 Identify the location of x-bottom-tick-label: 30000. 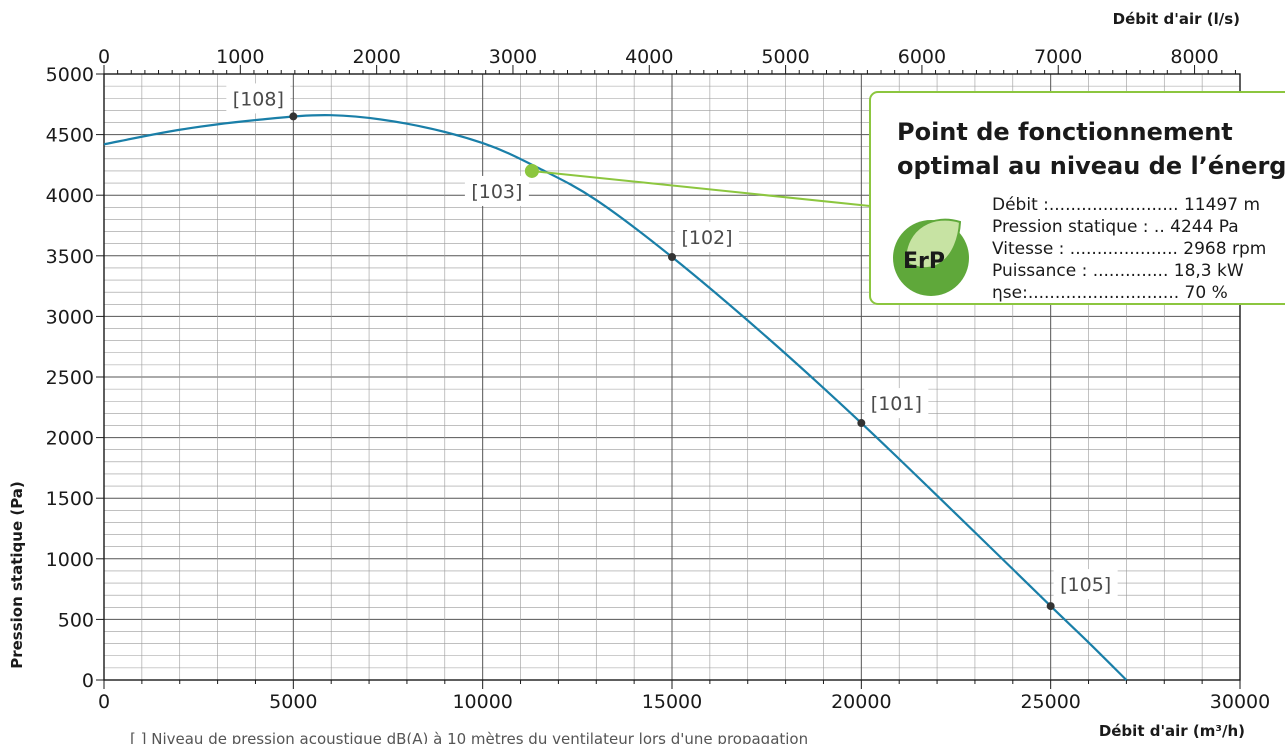
(1240, 702).